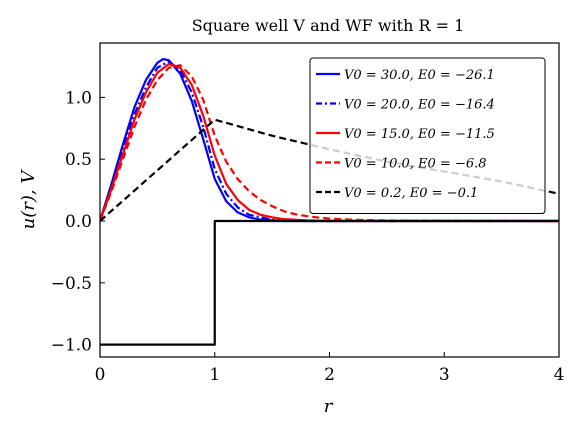 This screenshot has width=580, height=430. I want to click on y-tick-label: 1.0, so click(78, 98).